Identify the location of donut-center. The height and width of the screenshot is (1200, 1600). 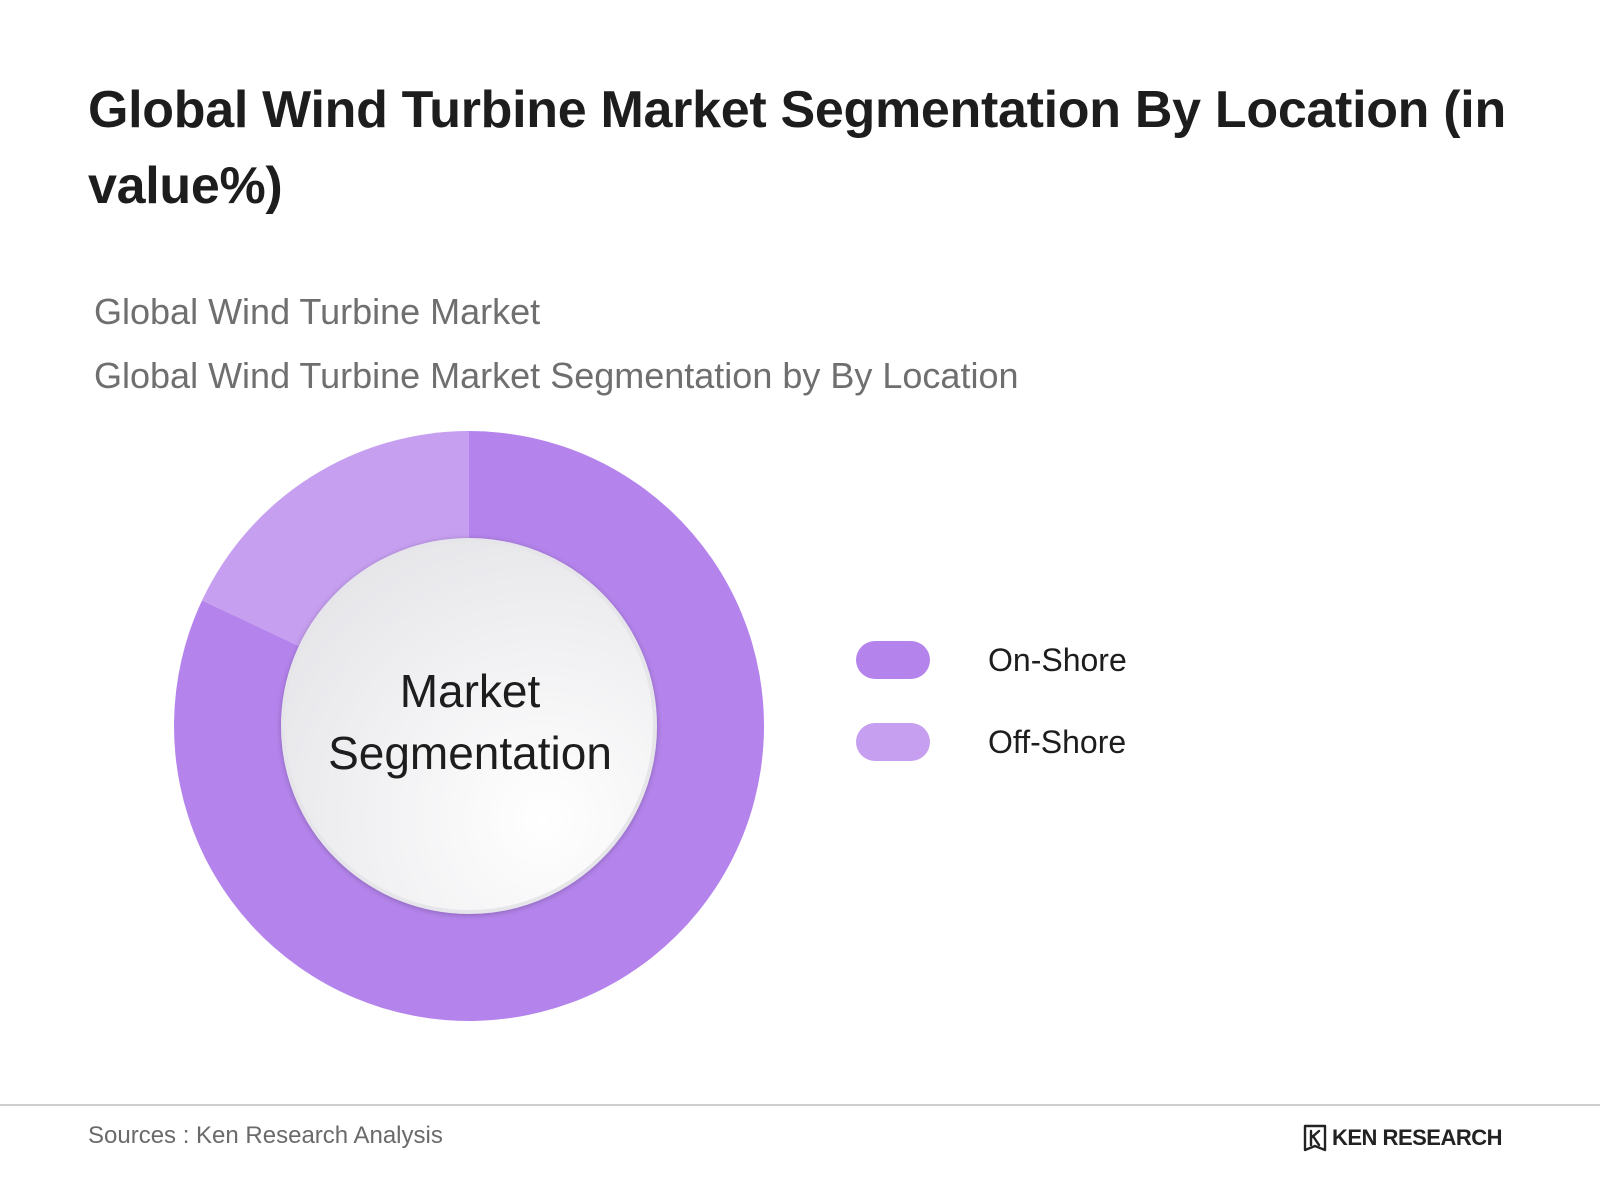
(469, 726).